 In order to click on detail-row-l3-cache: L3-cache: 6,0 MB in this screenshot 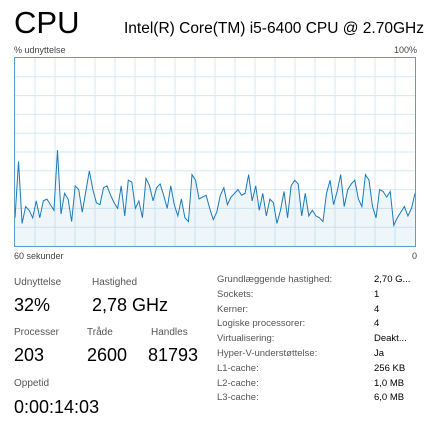, I will do `click(320, 398)`.